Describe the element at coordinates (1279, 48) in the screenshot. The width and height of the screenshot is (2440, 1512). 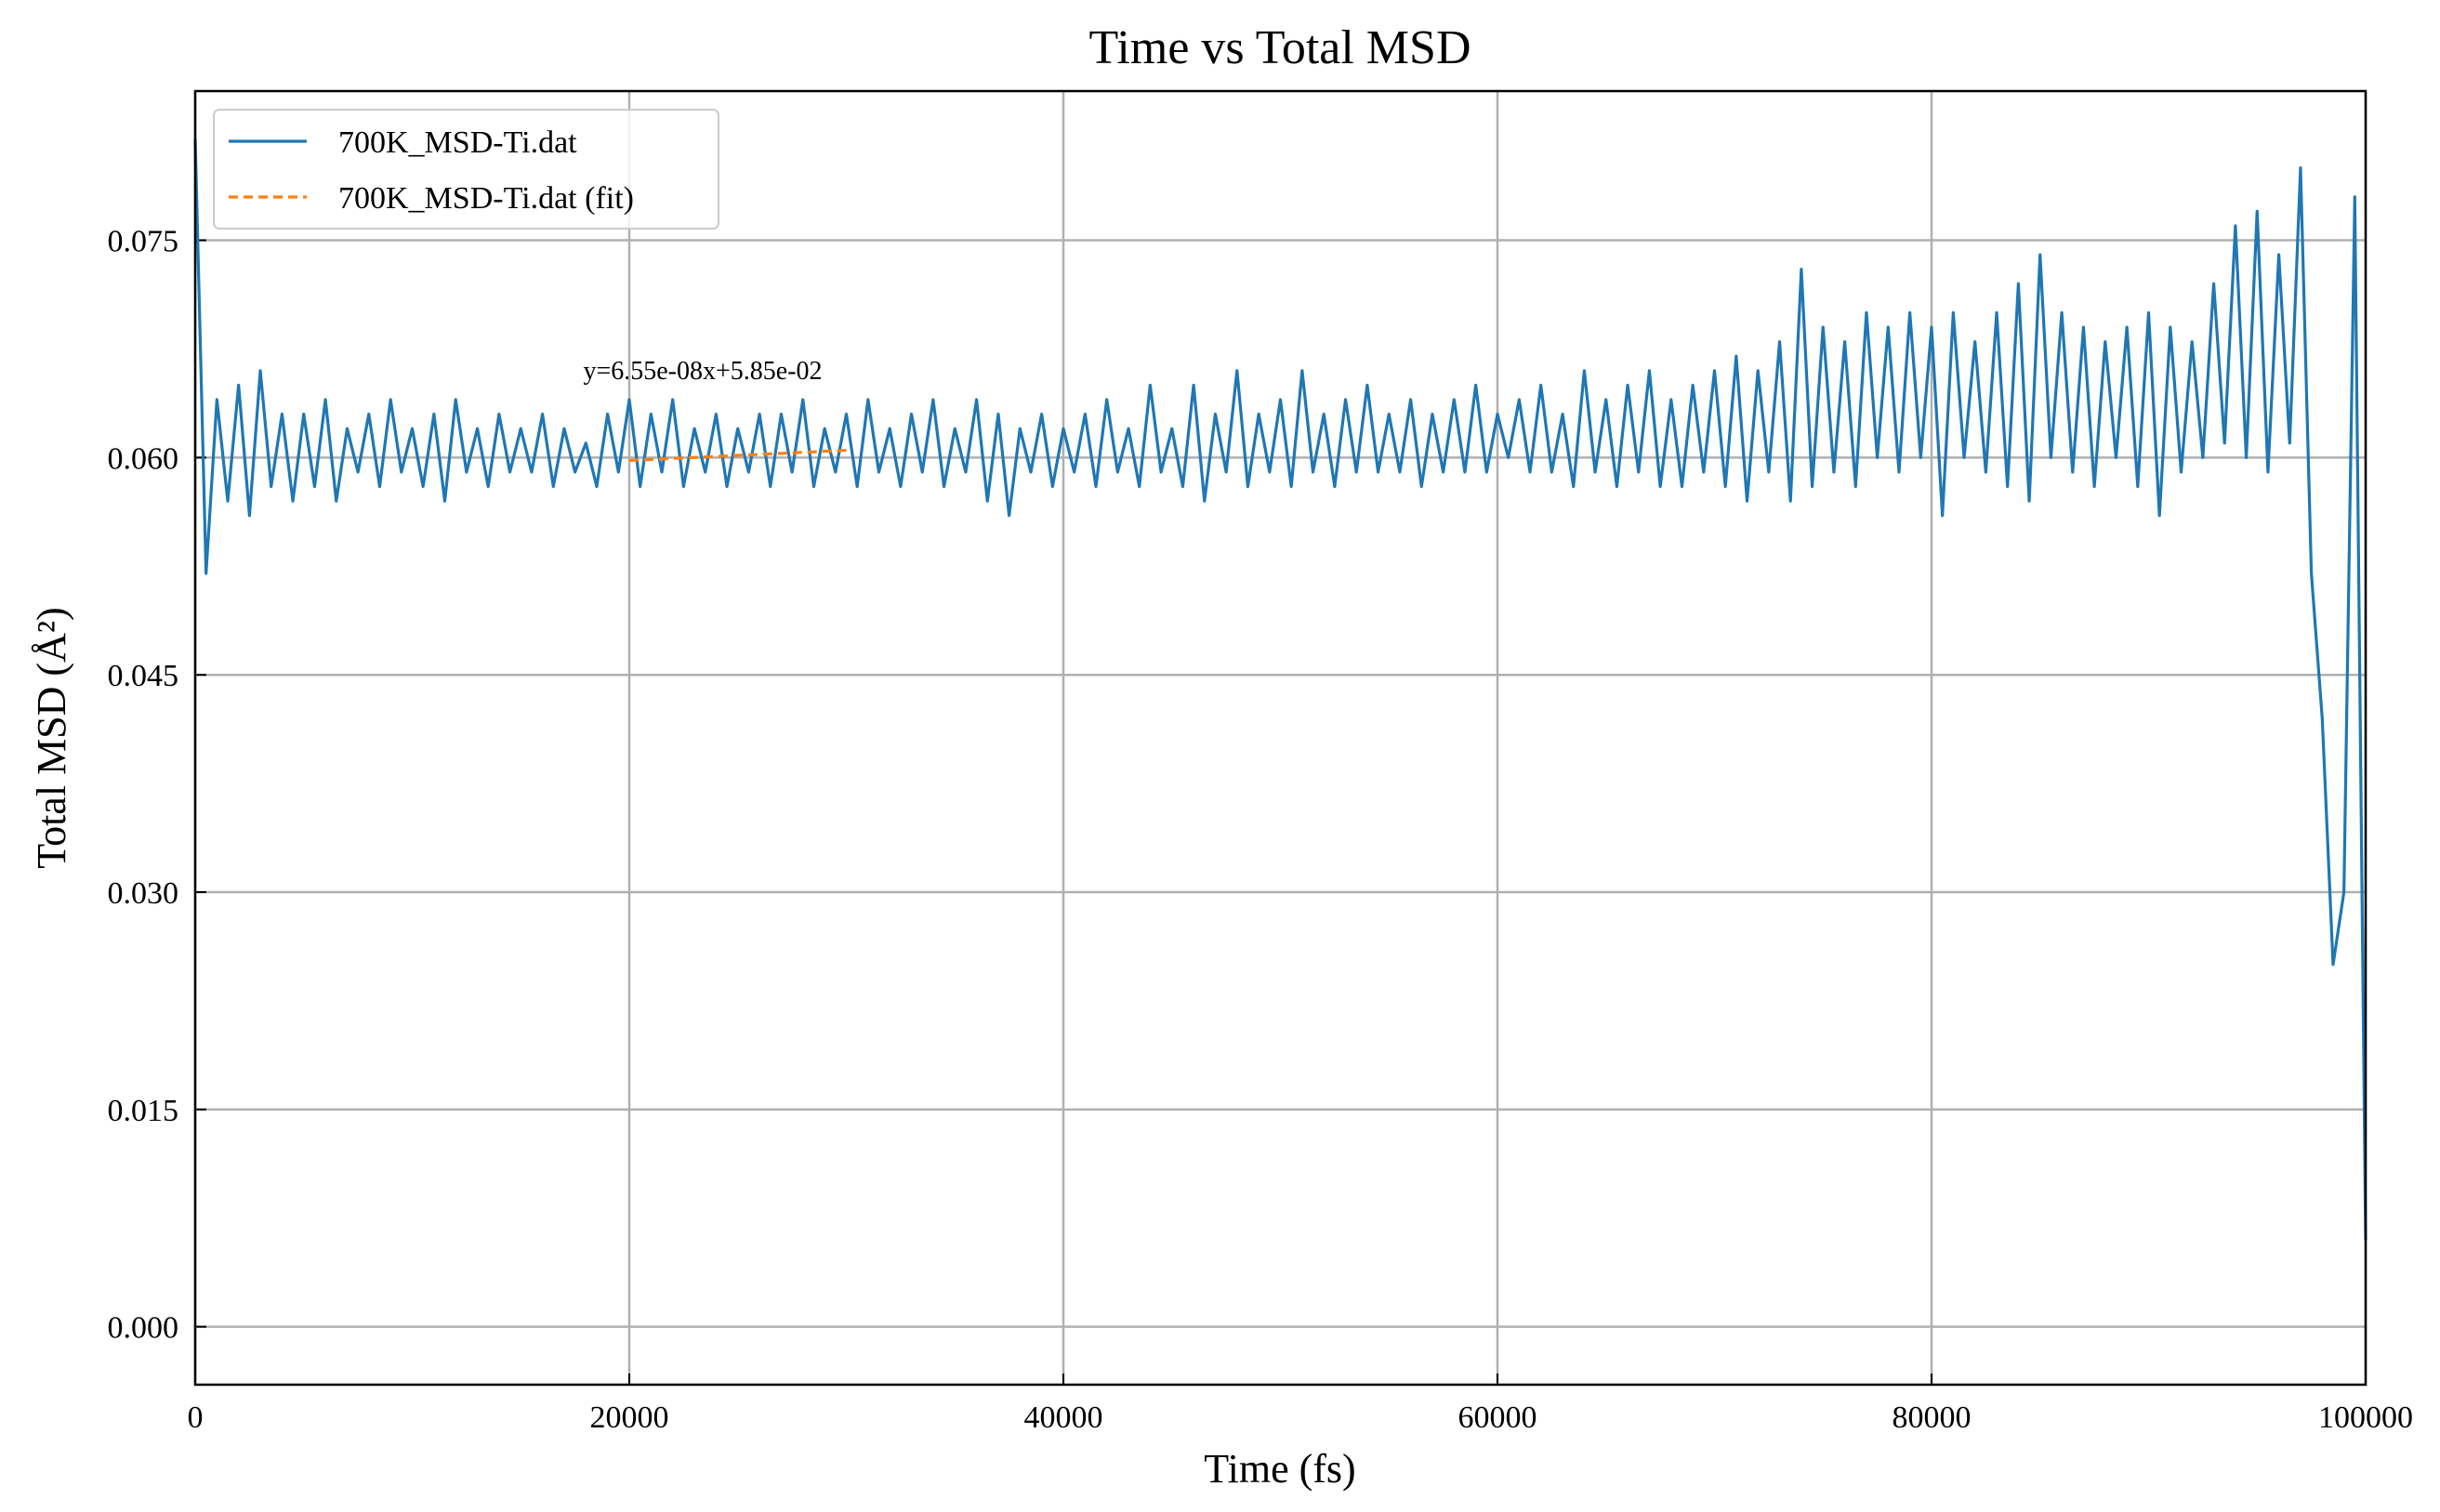
I see `chart-title: Time vs Total MSD` at that location.